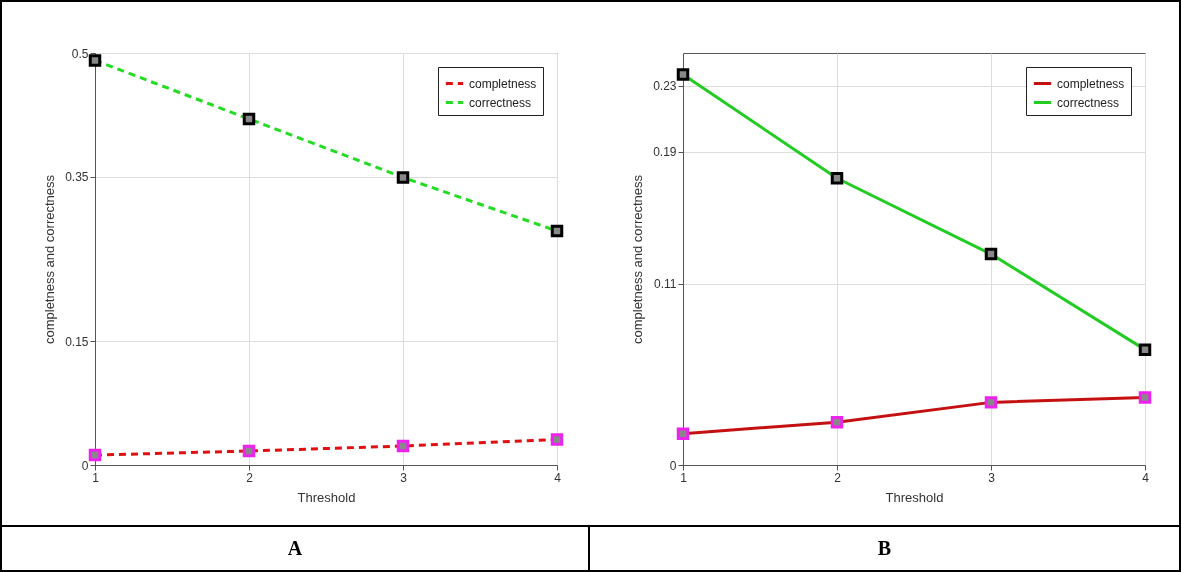 The width and height of the screenshot is (1181, 572). Describe the element at coordinates (77, 341) in the screenshot. I see `y-tick-label: 0.15` at that location.